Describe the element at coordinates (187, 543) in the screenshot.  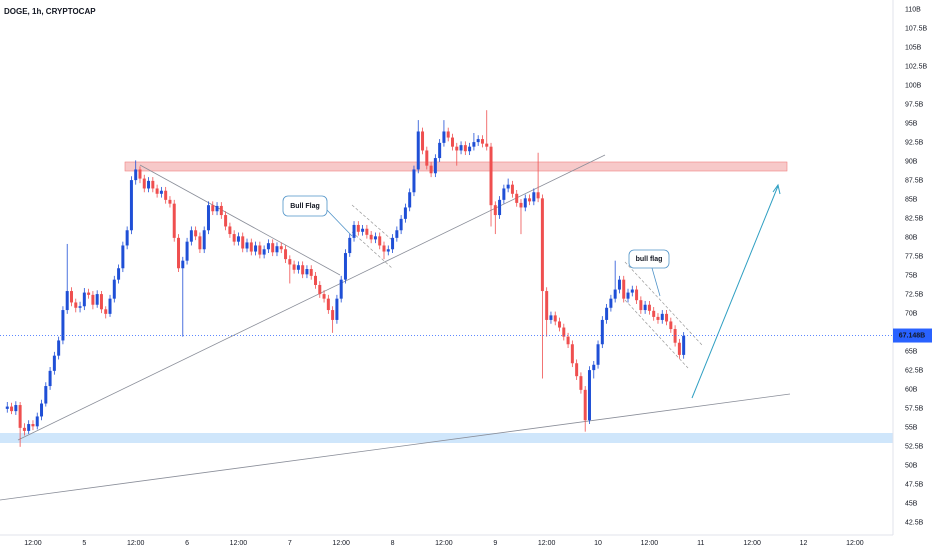
I see `x-tick-label: 6` at that location.